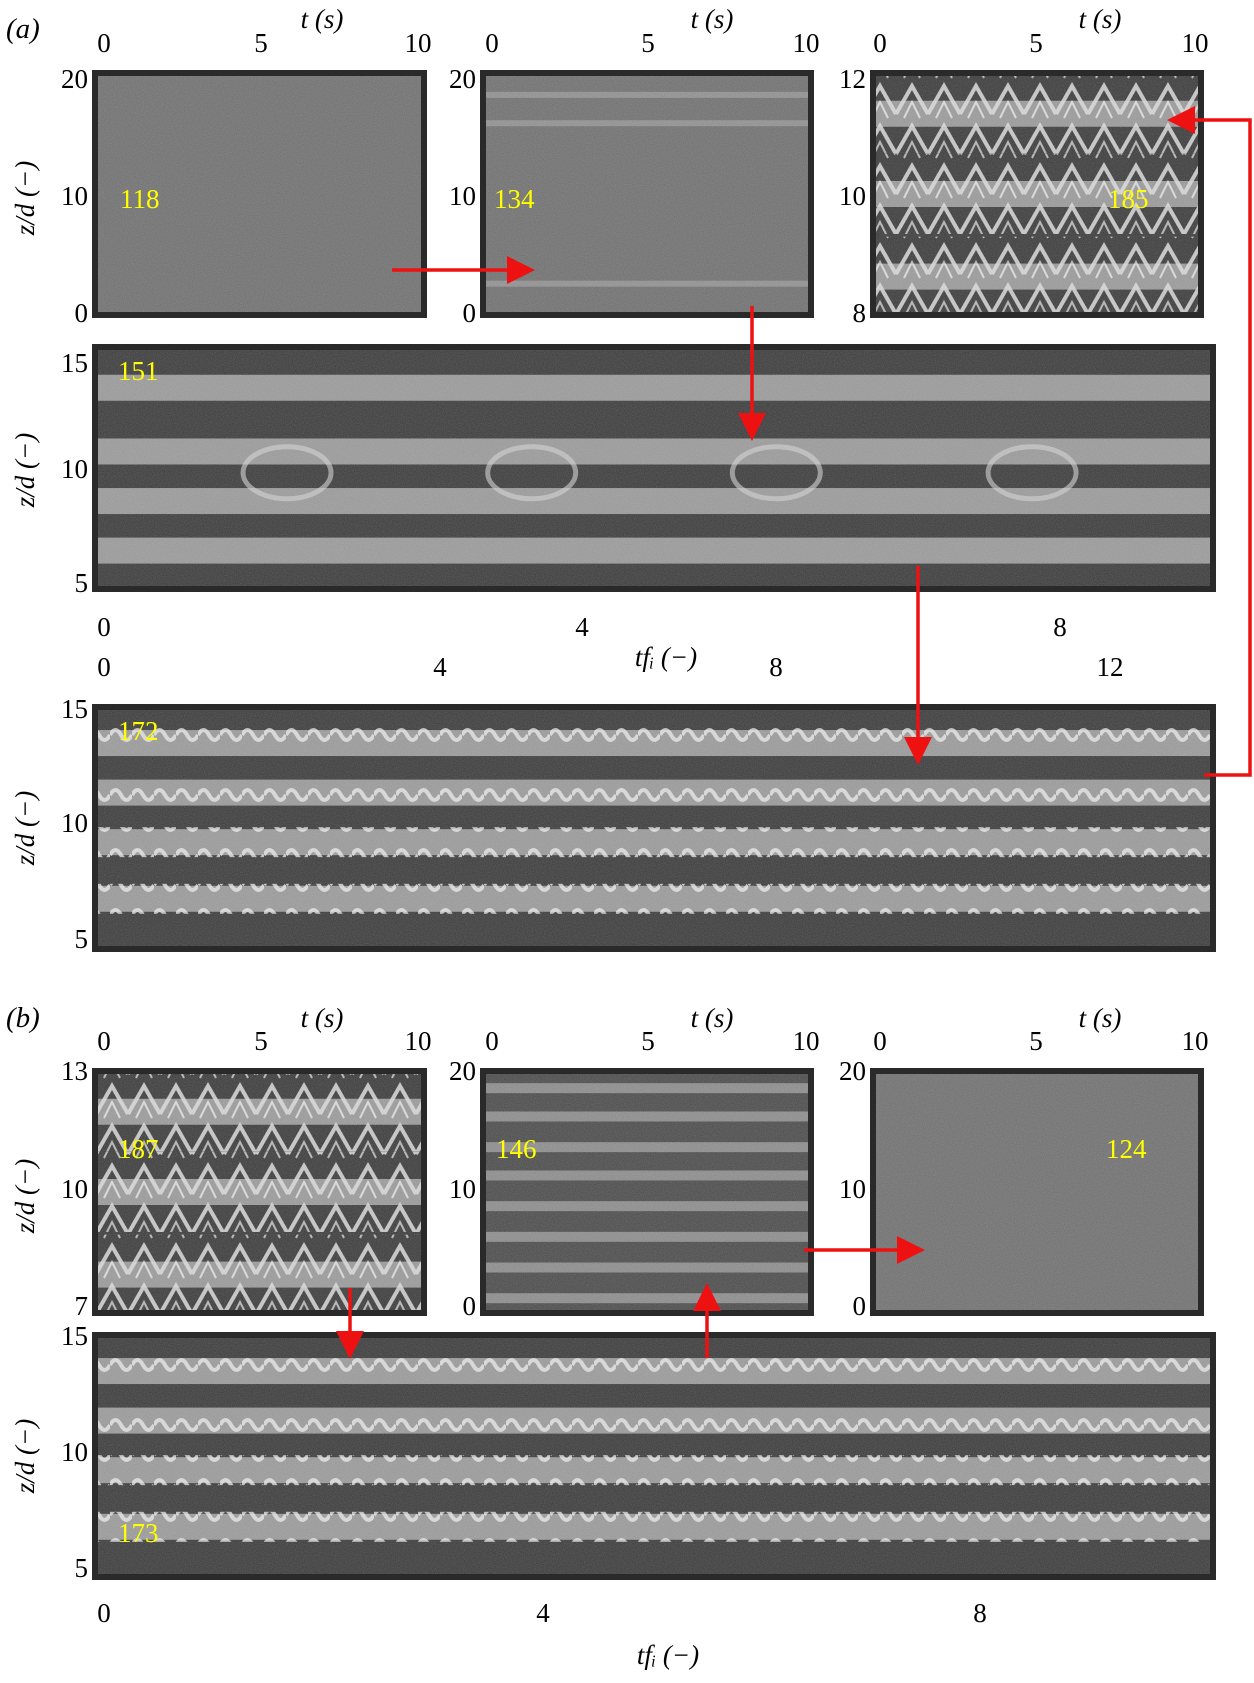  What do you see at coordinates (23, 29) in the screenshot?
I see `panel-label-a: (a)` at bounding box center [23, 29].